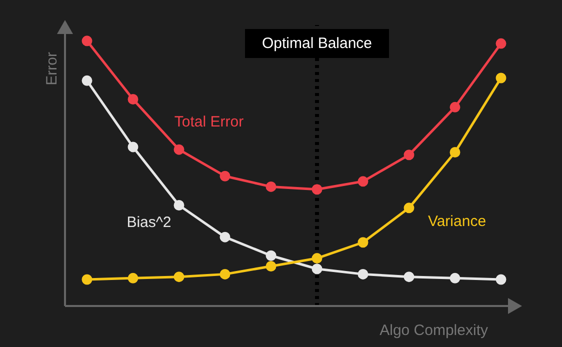 The width and height of the screenshot is (562, 347). What do you see at coordinates (149, 223) in the screenshot?
I see `series-label: Bias^2` at bounding box center [149, 223].